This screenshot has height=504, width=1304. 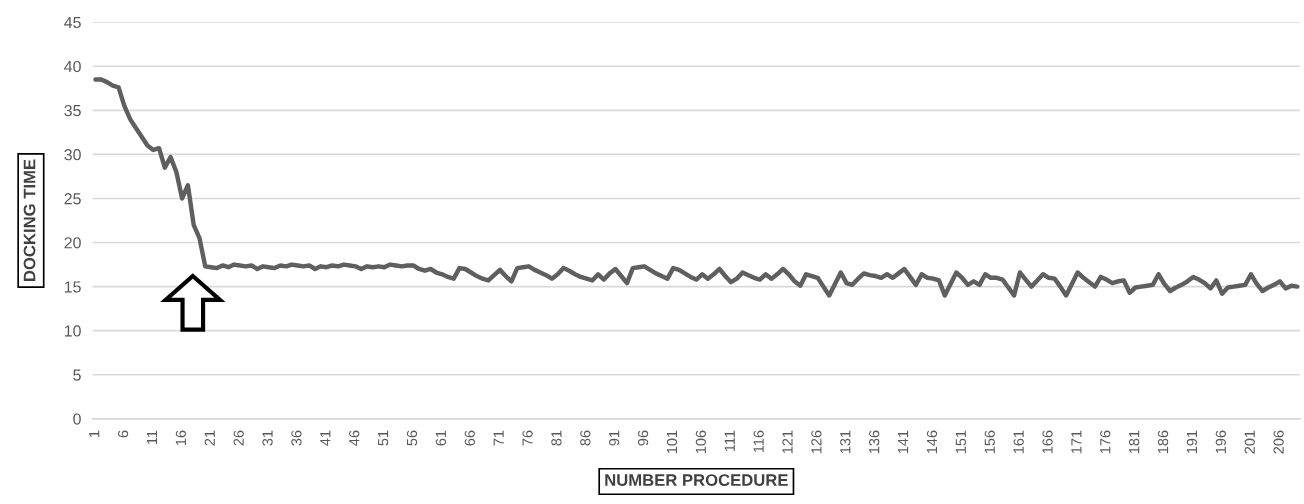 I want to click on y-tick-label: 45, so click(x=72, y=22).